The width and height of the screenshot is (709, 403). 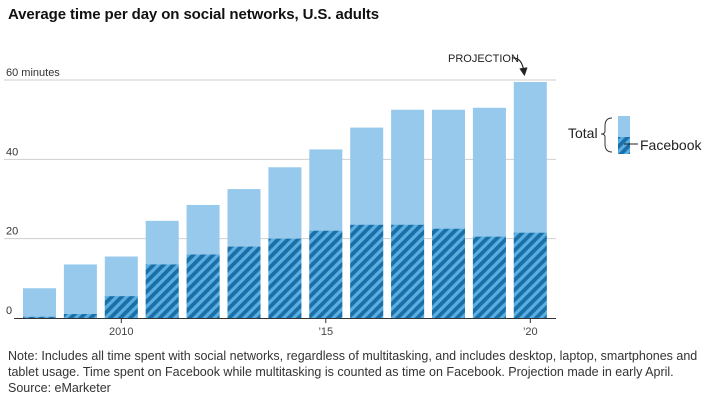 What do you see at coordinates (519, 67) in the screenshot?
I see `projection-arrow` at bounding box center [519, 67].